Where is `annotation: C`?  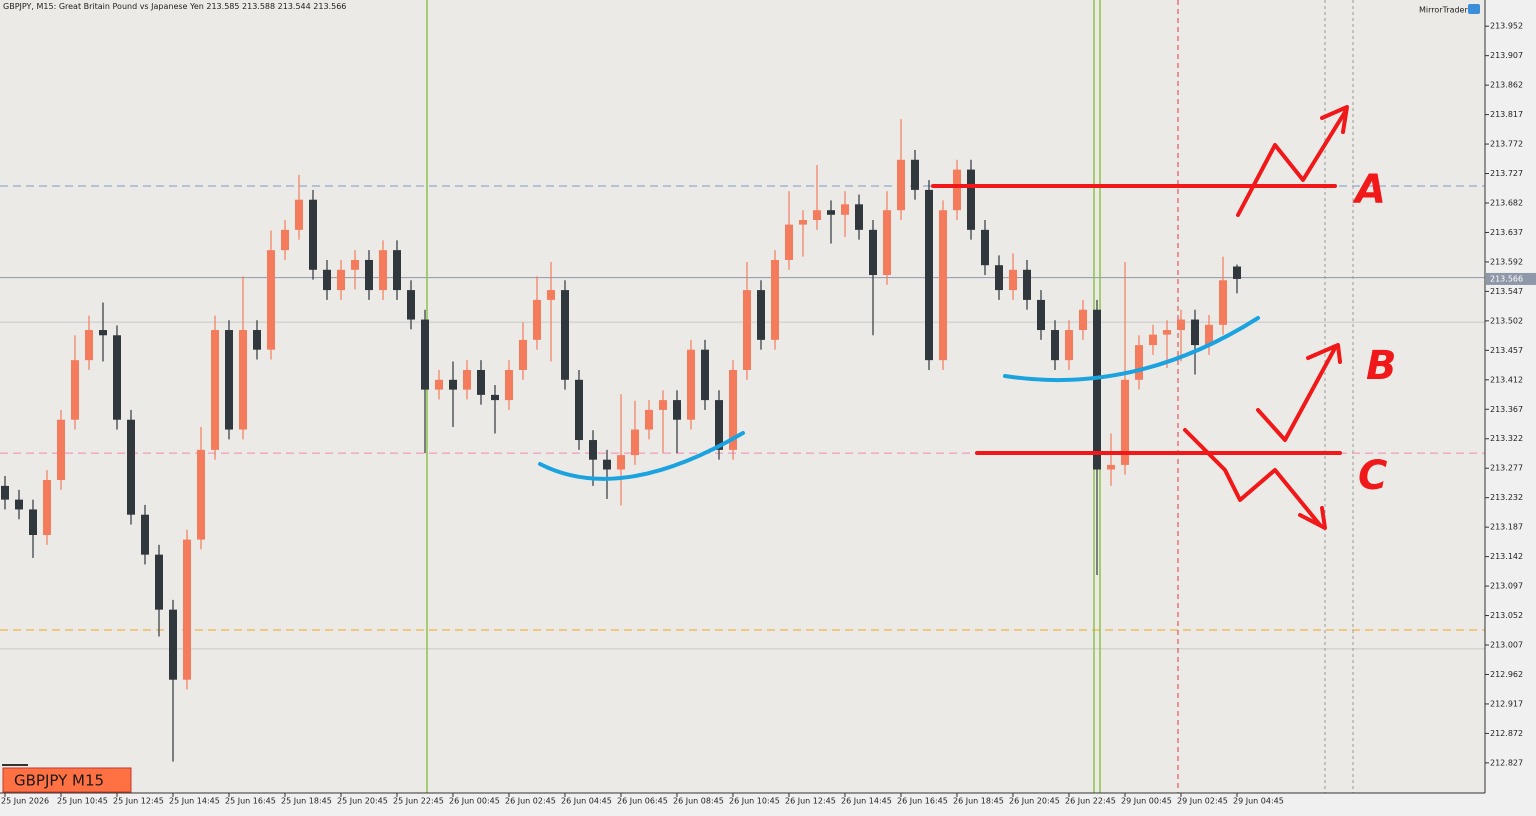 annotation: C is located at coordinates (1372, 476).